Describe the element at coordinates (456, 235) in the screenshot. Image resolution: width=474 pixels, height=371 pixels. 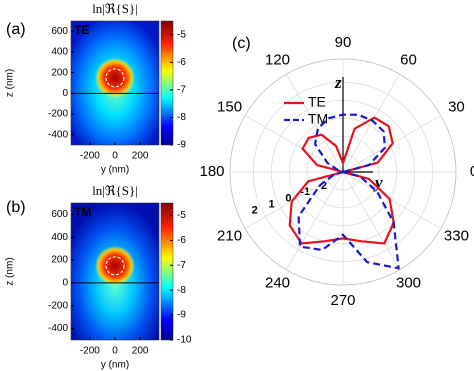
I see `angle-tick-label: 330` at that location.